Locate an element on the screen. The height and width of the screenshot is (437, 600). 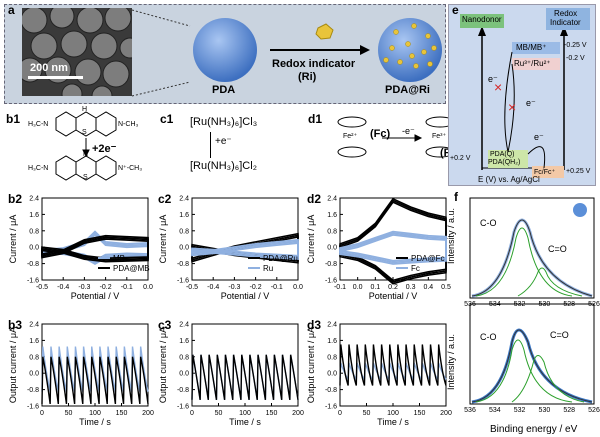
d3-xtick-label: 200 is located at coordinates (446, 413).